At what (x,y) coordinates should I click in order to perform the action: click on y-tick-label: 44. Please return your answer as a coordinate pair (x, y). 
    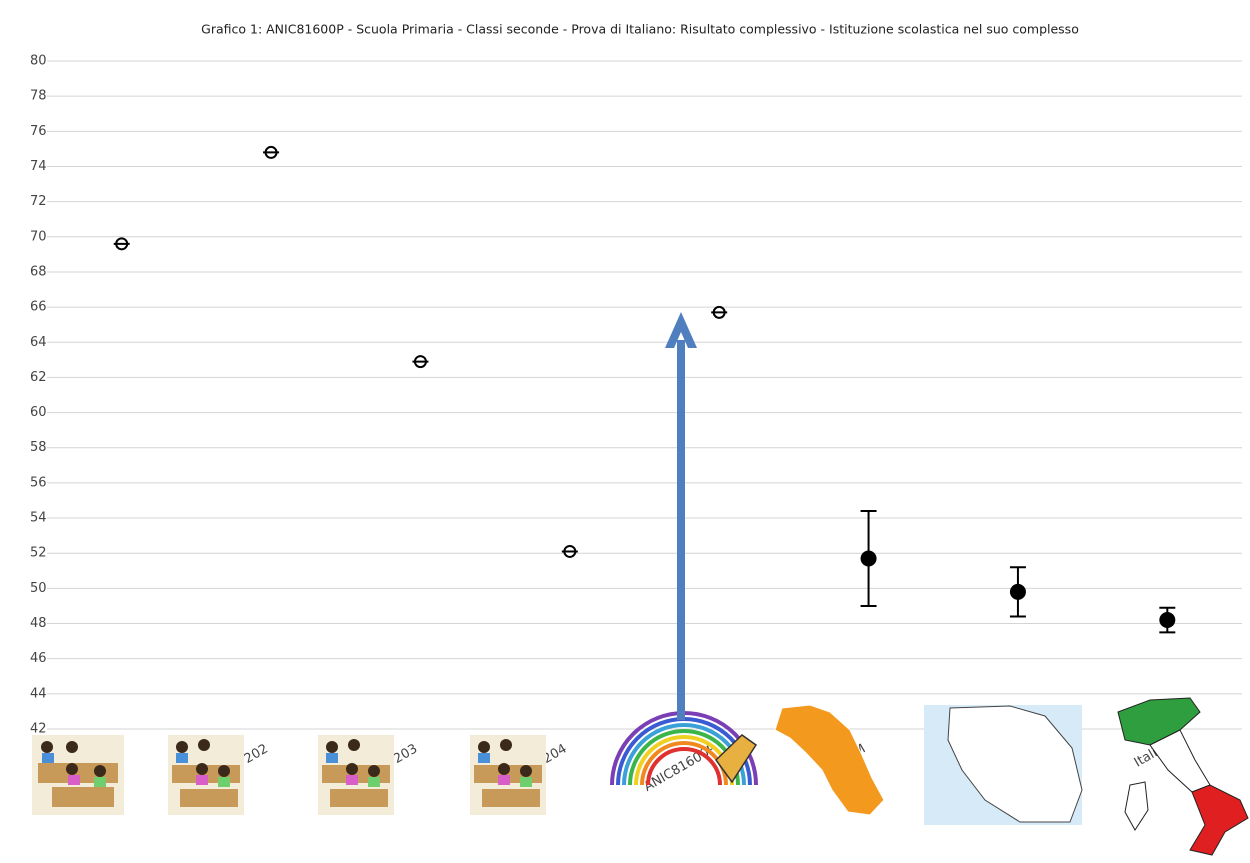
    Looking at the image, I should click on (38, 693).